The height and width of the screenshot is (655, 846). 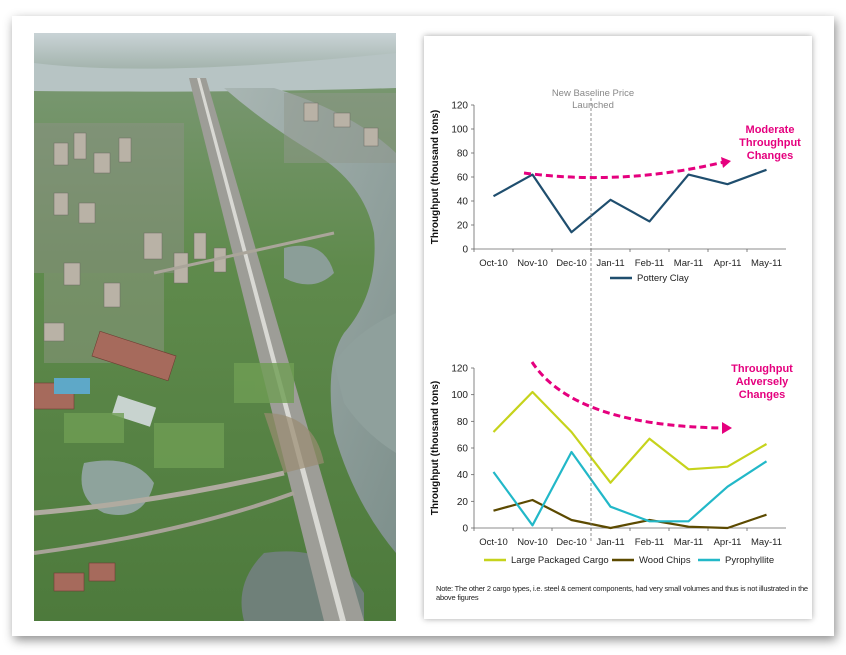 I want to click on top-callout-text: Moderate, so click(x=770, y=130).